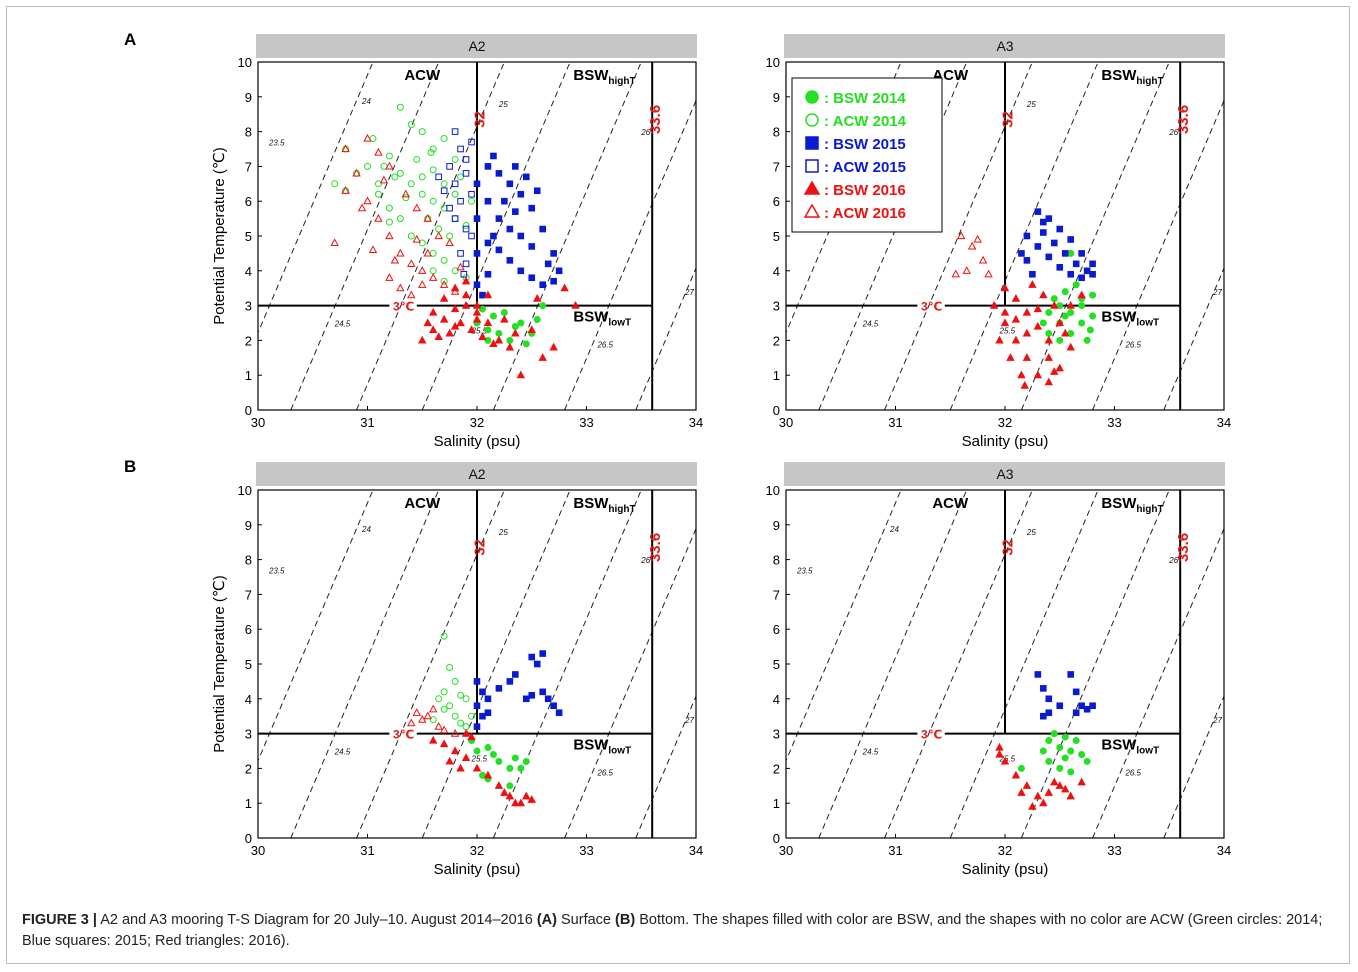 This screenshot has height=972, width=1358. Describe the element at coordinates (689, 292) in the screenshot. I see `density-label: 27` at that location.